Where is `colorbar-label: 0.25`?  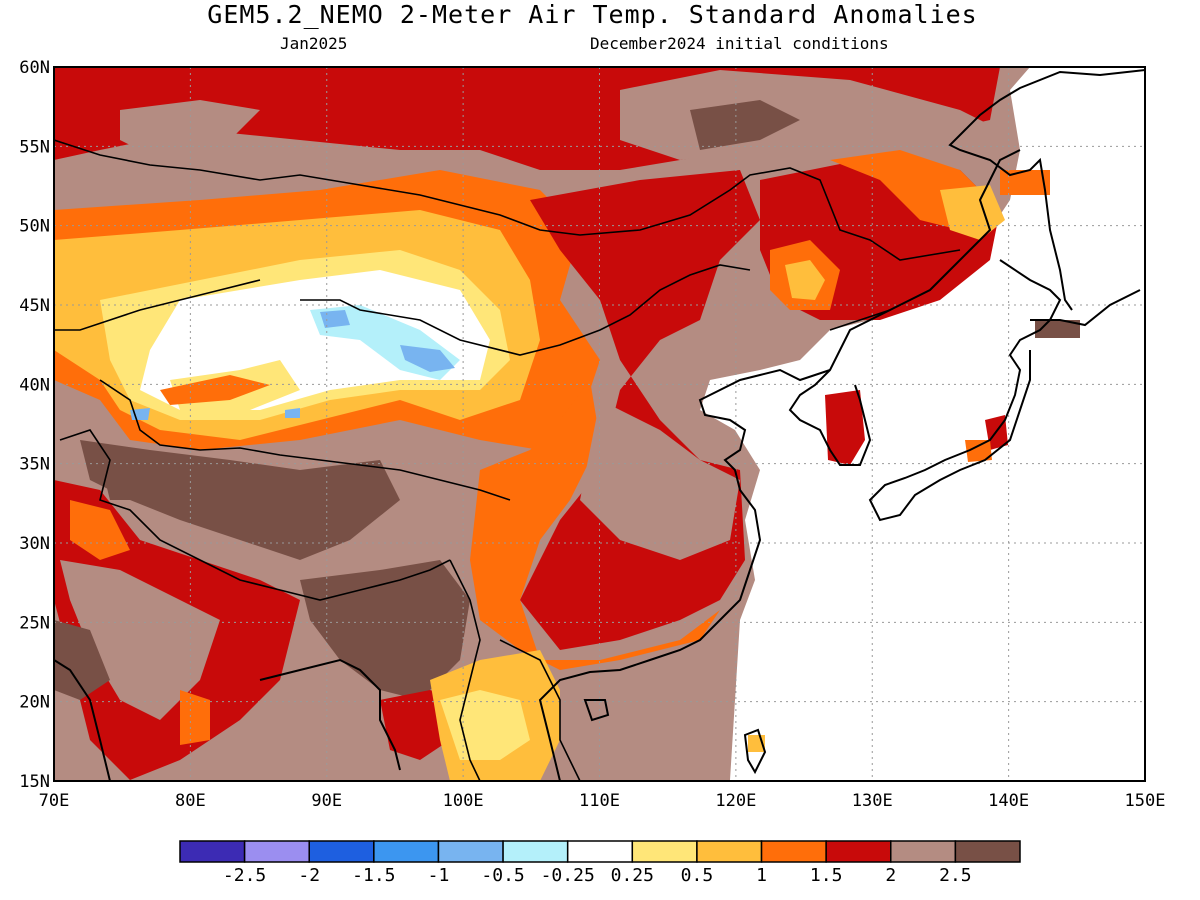
colorbar-label: 0.25 is located at coordinates (632, 875).